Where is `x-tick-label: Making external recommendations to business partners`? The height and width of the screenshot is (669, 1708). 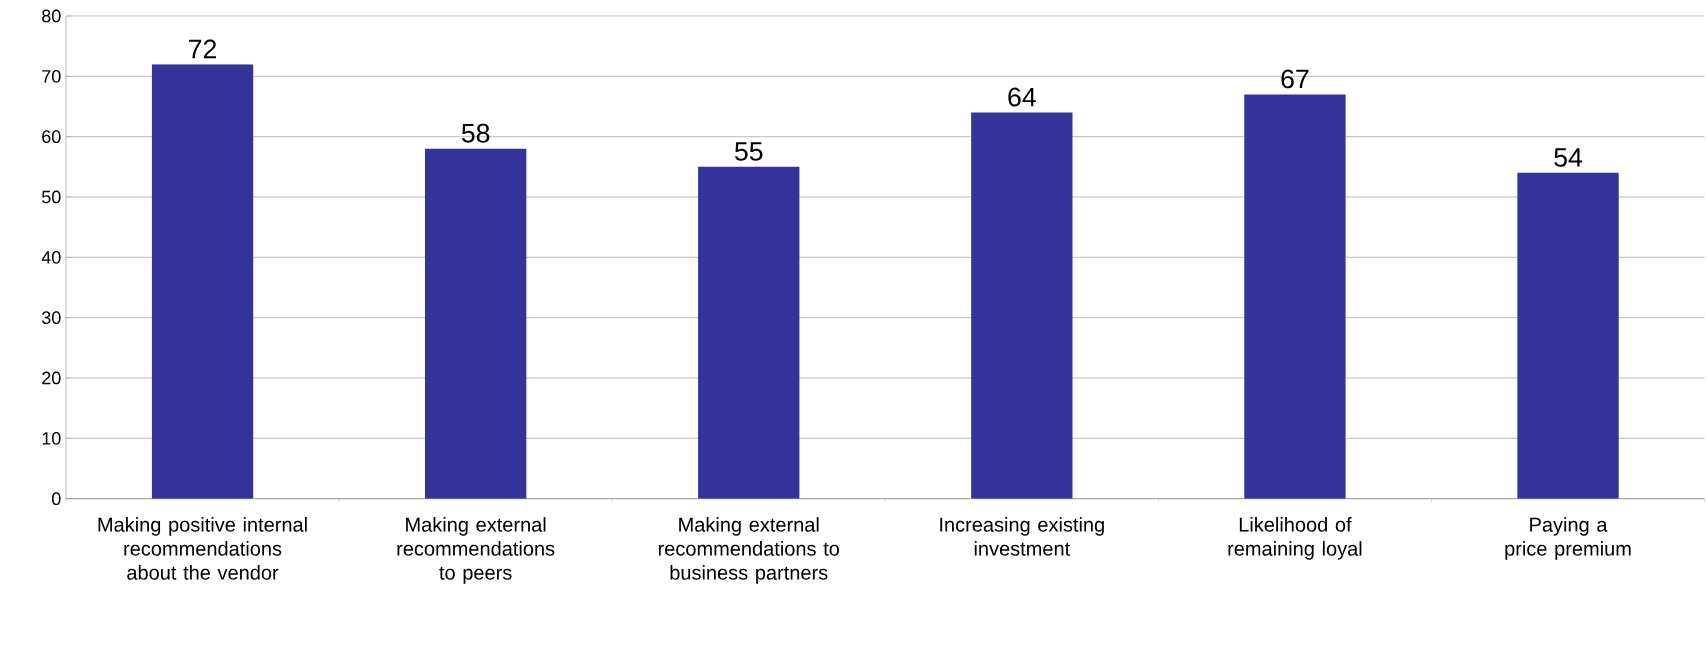 x-tick-label: Making external recommendations to business partners is located at coordinates (749, 550).